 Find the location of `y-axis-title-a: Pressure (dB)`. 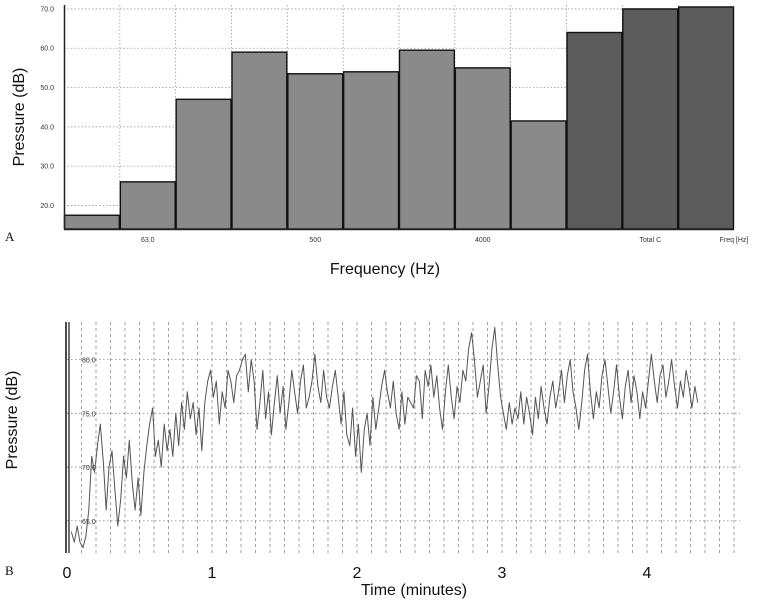

y-axis-title-a: Pressure (dB) is located at coordinates (19, 117).